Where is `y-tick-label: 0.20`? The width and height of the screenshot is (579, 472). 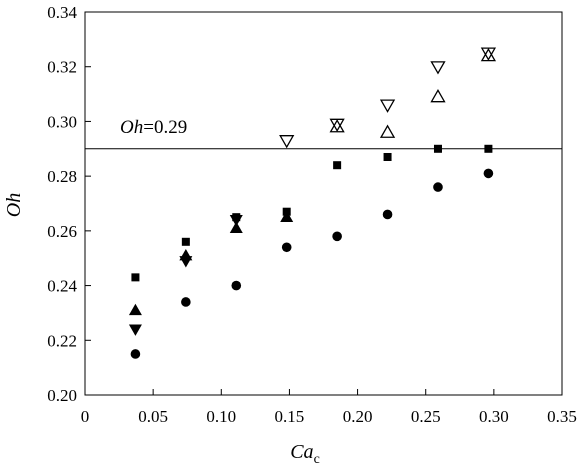
y-tick-label: 0.20 is located at coordinates (62, 395).